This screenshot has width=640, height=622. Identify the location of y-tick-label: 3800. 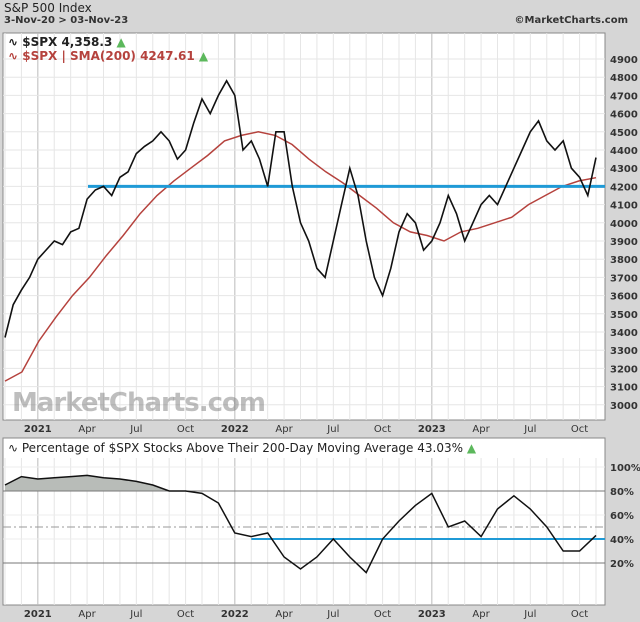
(624, 260).